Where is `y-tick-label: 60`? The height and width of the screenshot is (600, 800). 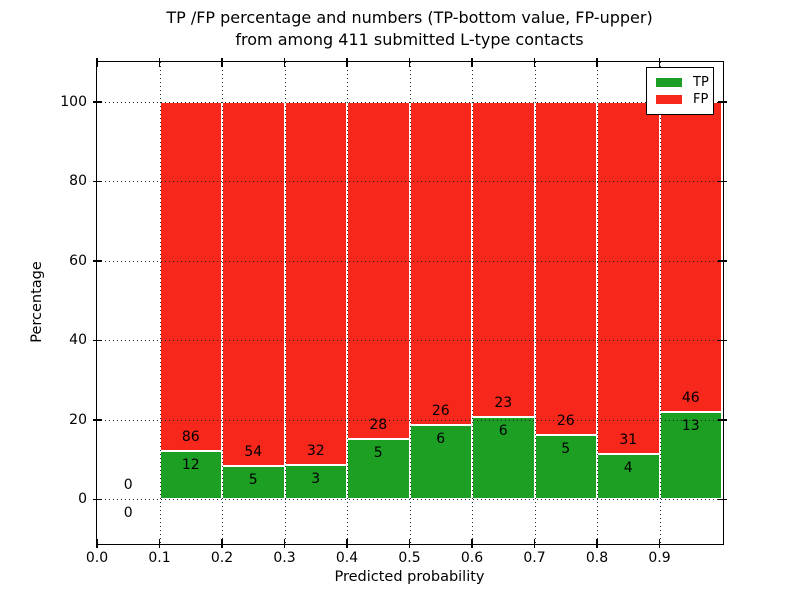
y-tick-label: 60 is located at coordinates (78, 260).